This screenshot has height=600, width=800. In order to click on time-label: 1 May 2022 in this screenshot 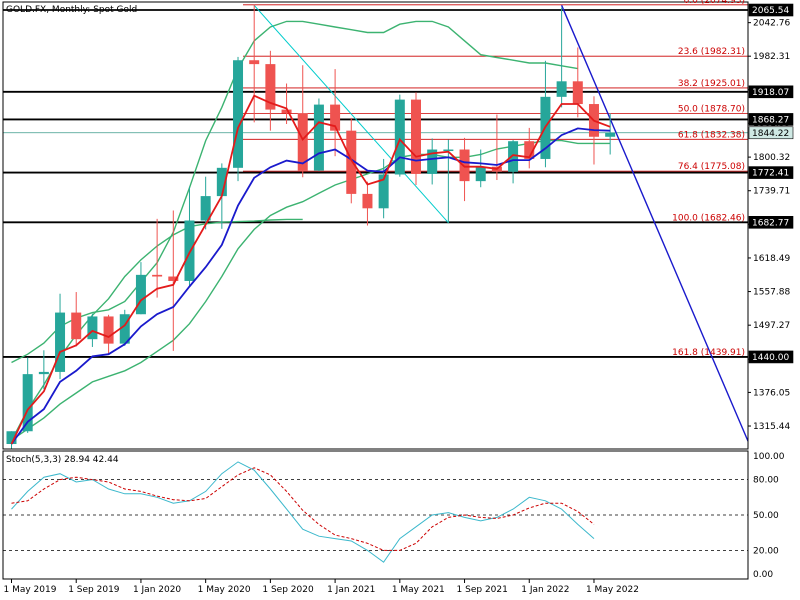, I will do `click(612, 590)`.